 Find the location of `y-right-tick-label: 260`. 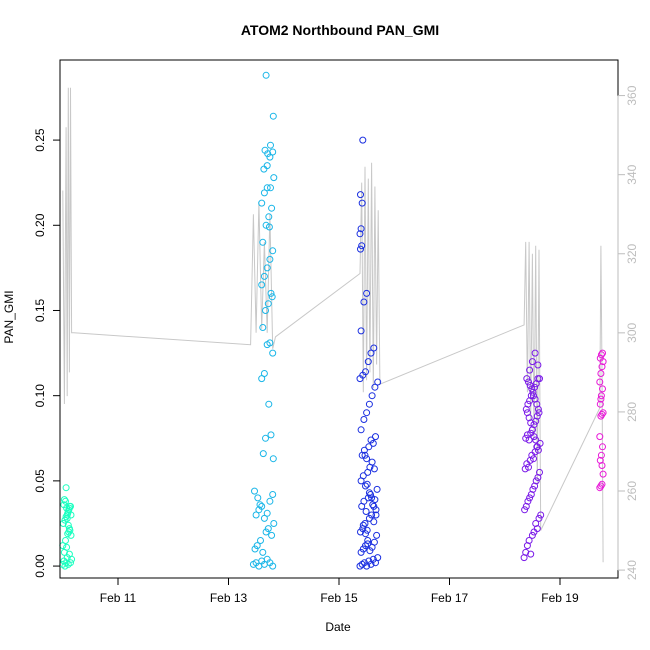

y-right-tick-label: 260 is located at coordinates (632, 491).